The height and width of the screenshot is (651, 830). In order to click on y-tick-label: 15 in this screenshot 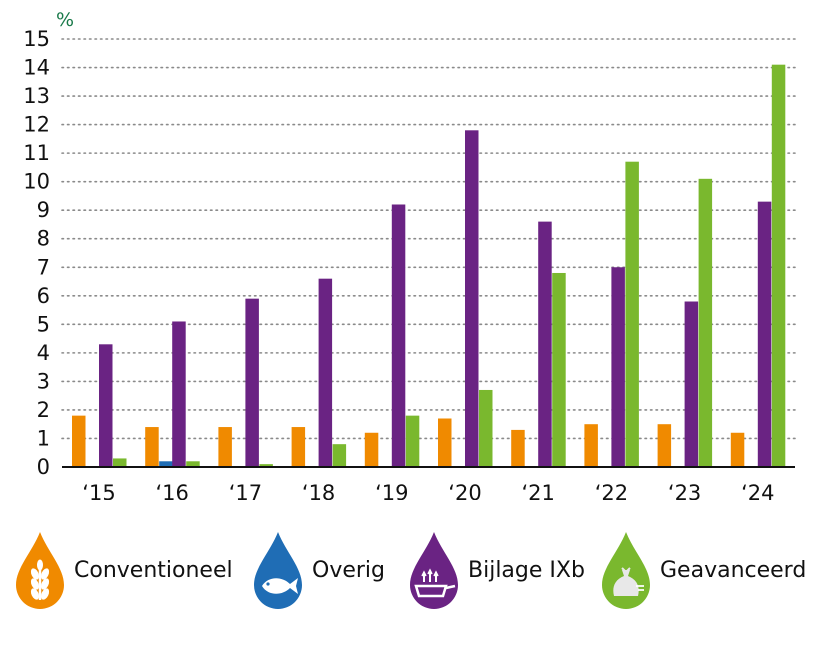, I will do `click(36, 39)`.